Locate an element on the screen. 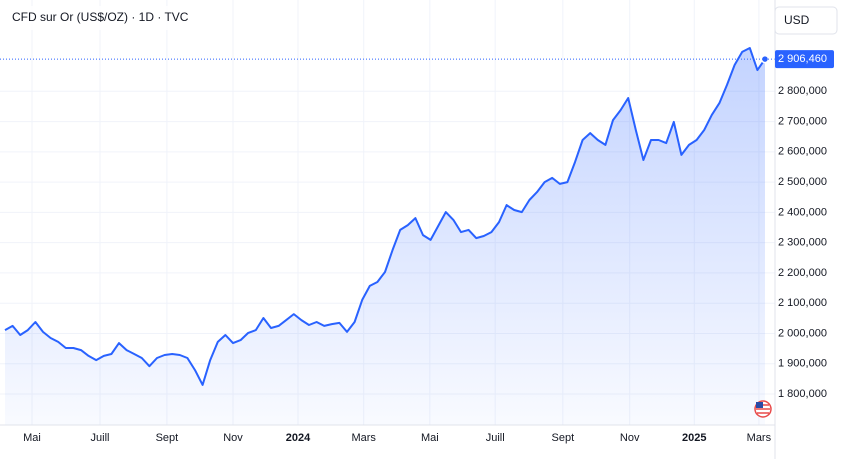 The width and height of the screenshot is (845, 464). y-tick-label: 1 800,000 is located at coordinates (802, 394).